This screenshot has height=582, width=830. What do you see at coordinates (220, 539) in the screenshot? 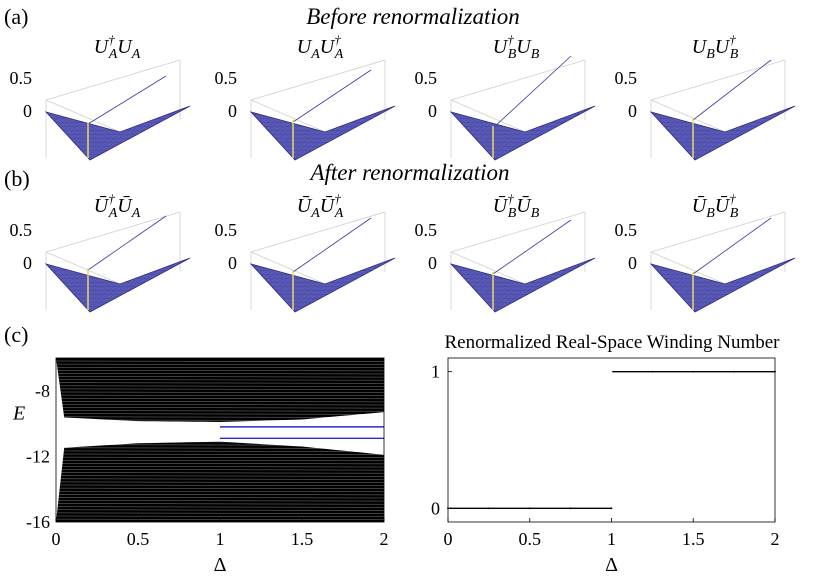
I see `spectrum-xtick-label: 1` at bounding box center [220, 539].